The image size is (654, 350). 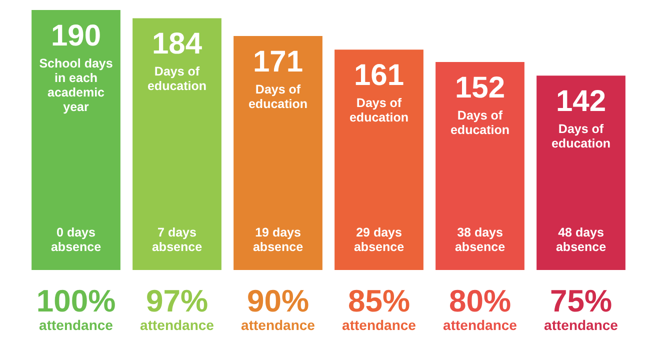 I want to click on x-tick-label: 75% attendance, so click(x=581, y=308).